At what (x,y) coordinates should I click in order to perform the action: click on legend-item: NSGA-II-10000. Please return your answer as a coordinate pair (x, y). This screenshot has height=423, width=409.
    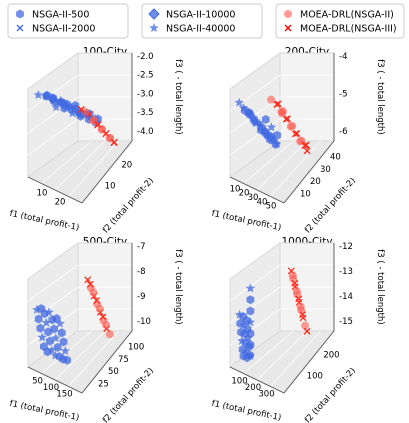
    Looking at the image, I should click on (191, 14).